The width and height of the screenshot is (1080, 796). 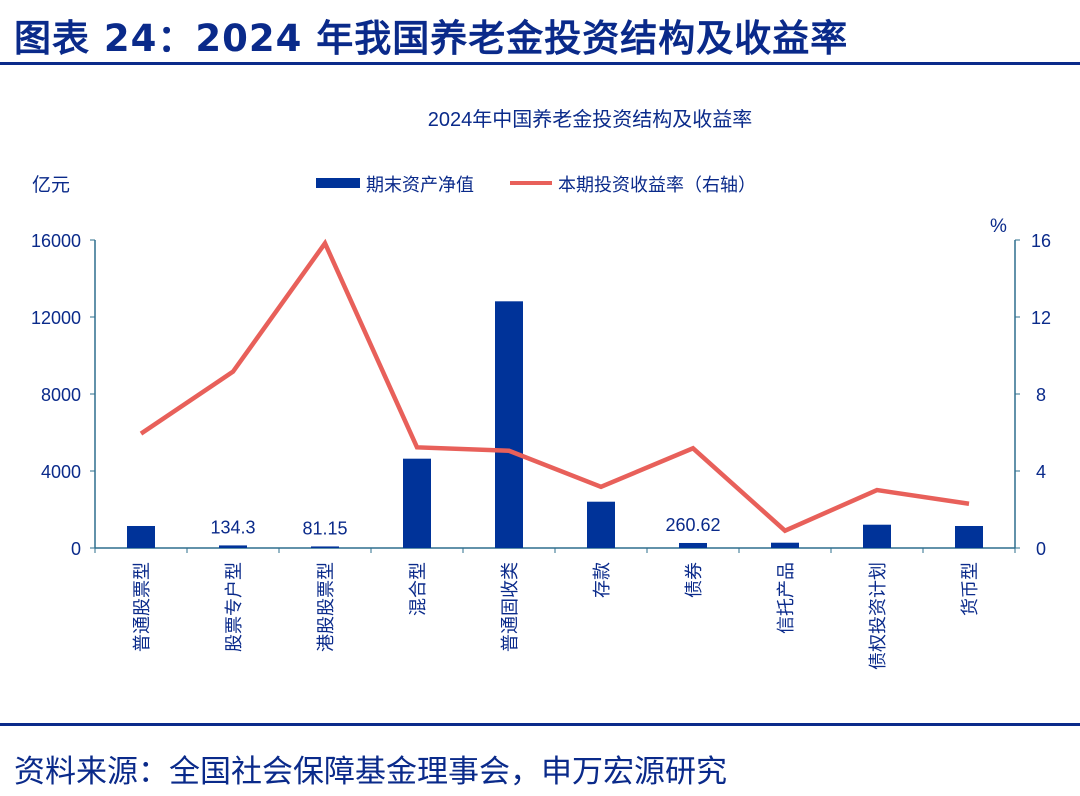 What do you see at coordinates (1041, 549) in the screenshot?
I see `right-tick-label: 0` at bounding box center [1041, 549].